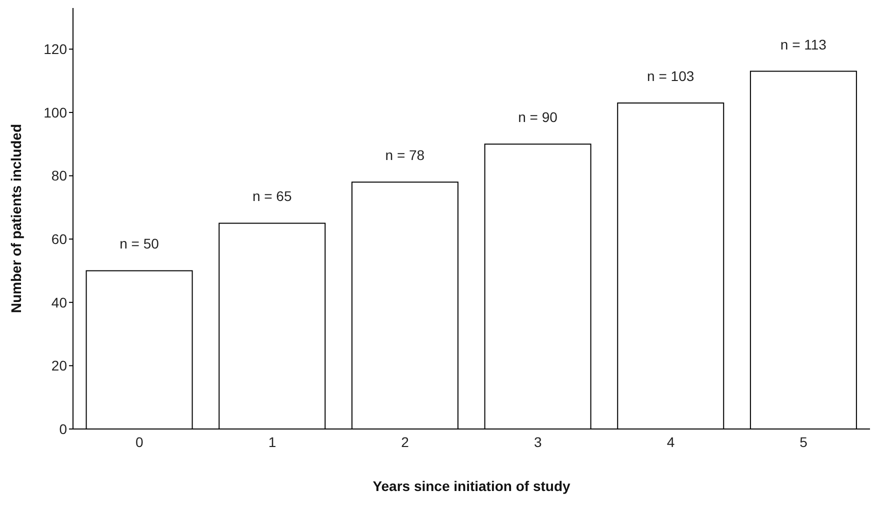 This screenshot has width=893, height=507. I want to click on y-axis-title: Number of patients included, so click(16, 219).